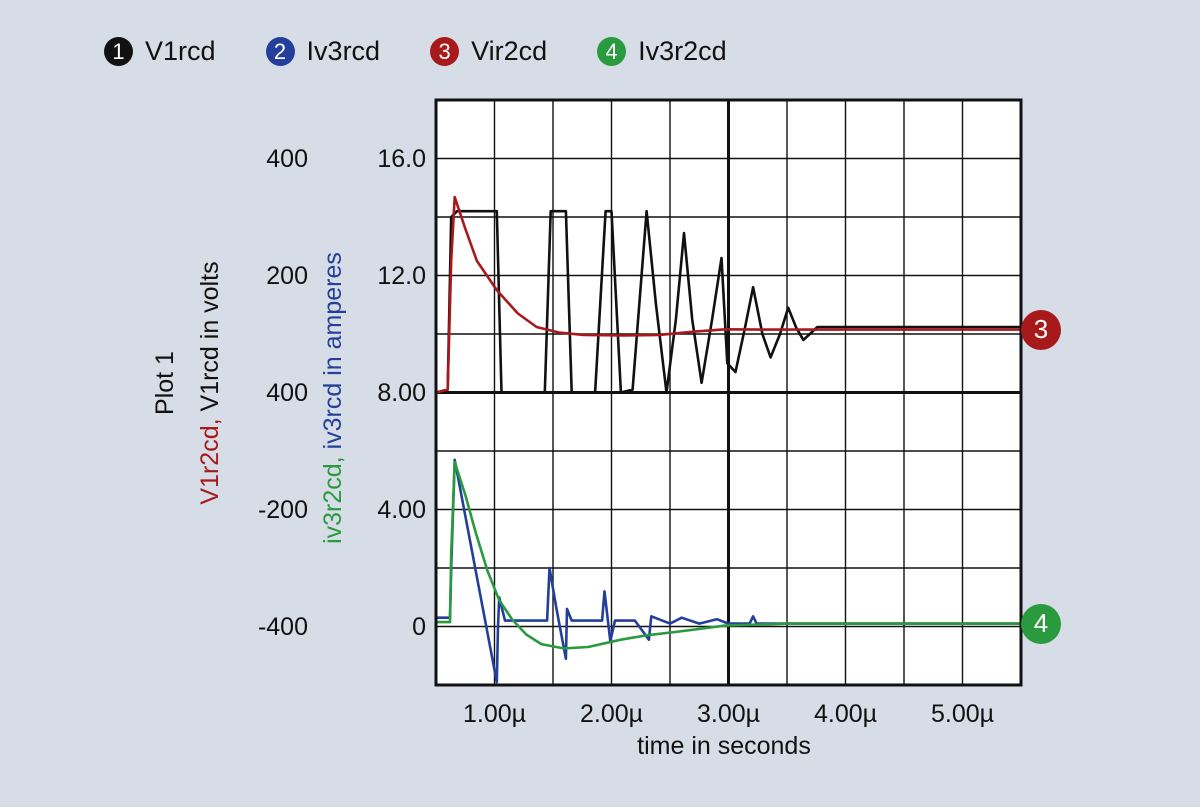 This screenshot has width=1200, height=807. I want to click on x-tick-label: 4.00µ, so click(845, 714).